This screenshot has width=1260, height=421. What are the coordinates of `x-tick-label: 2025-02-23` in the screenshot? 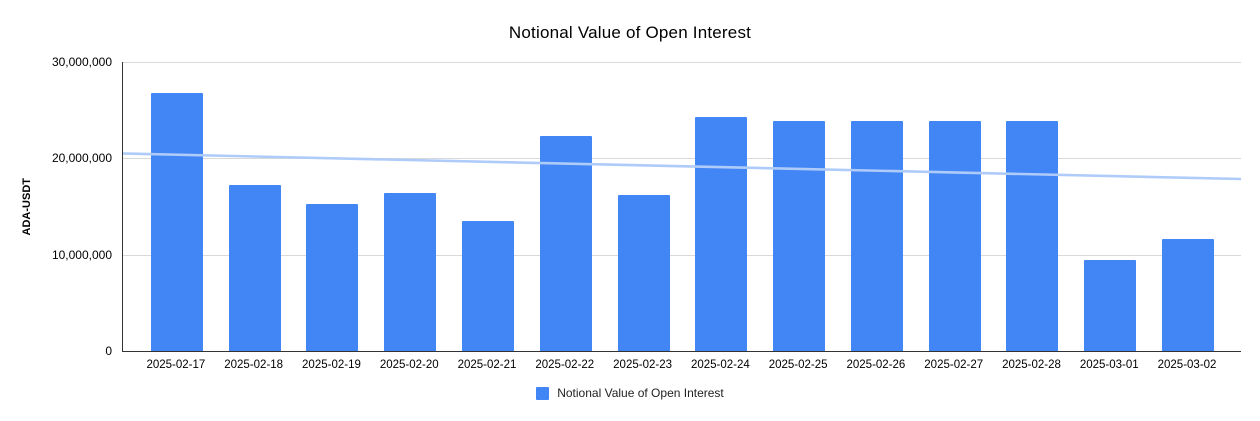 It's located at (642, 365).